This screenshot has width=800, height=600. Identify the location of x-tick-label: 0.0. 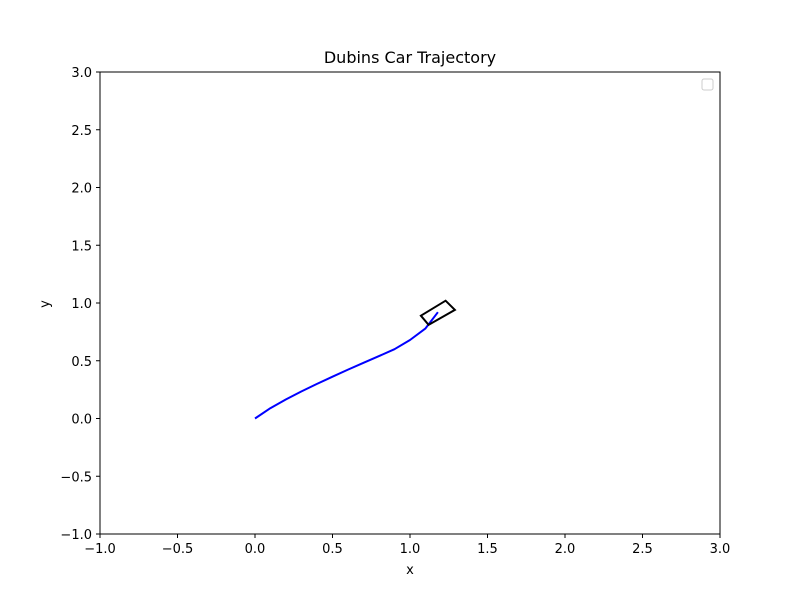
(255, 549).